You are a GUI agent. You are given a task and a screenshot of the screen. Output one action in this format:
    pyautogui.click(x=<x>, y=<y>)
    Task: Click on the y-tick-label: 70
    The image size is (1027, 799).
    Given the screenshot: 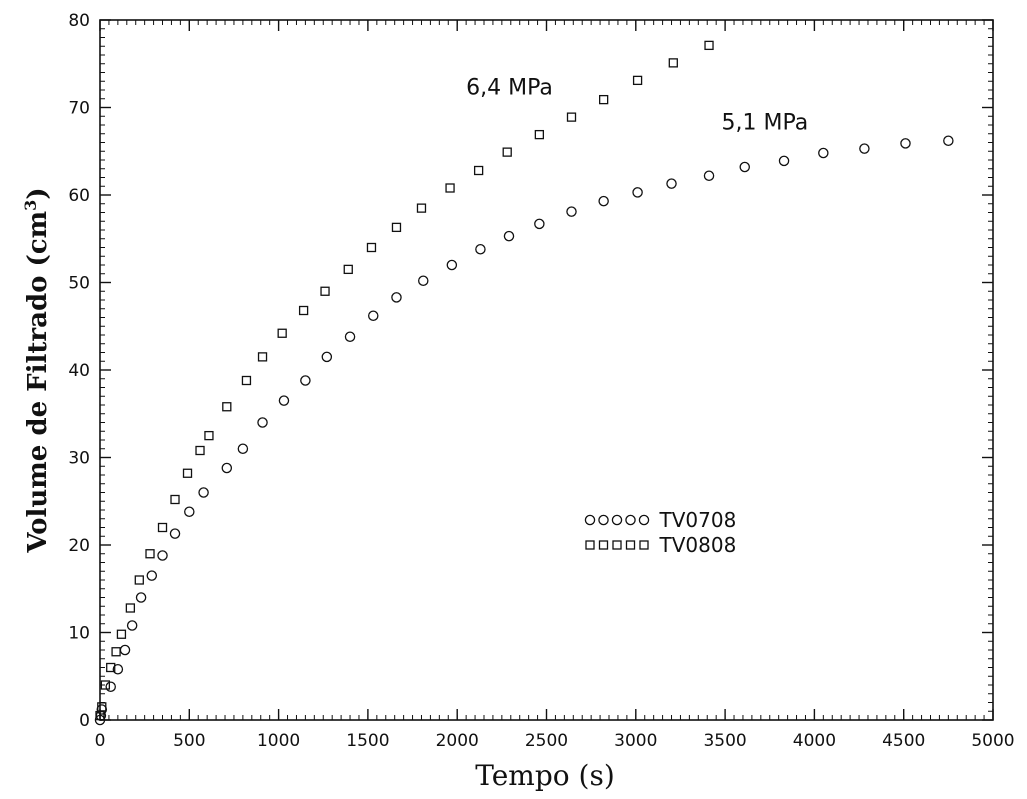 What is the action you would take?
    pyautogui.click(x=79, y=109)
    